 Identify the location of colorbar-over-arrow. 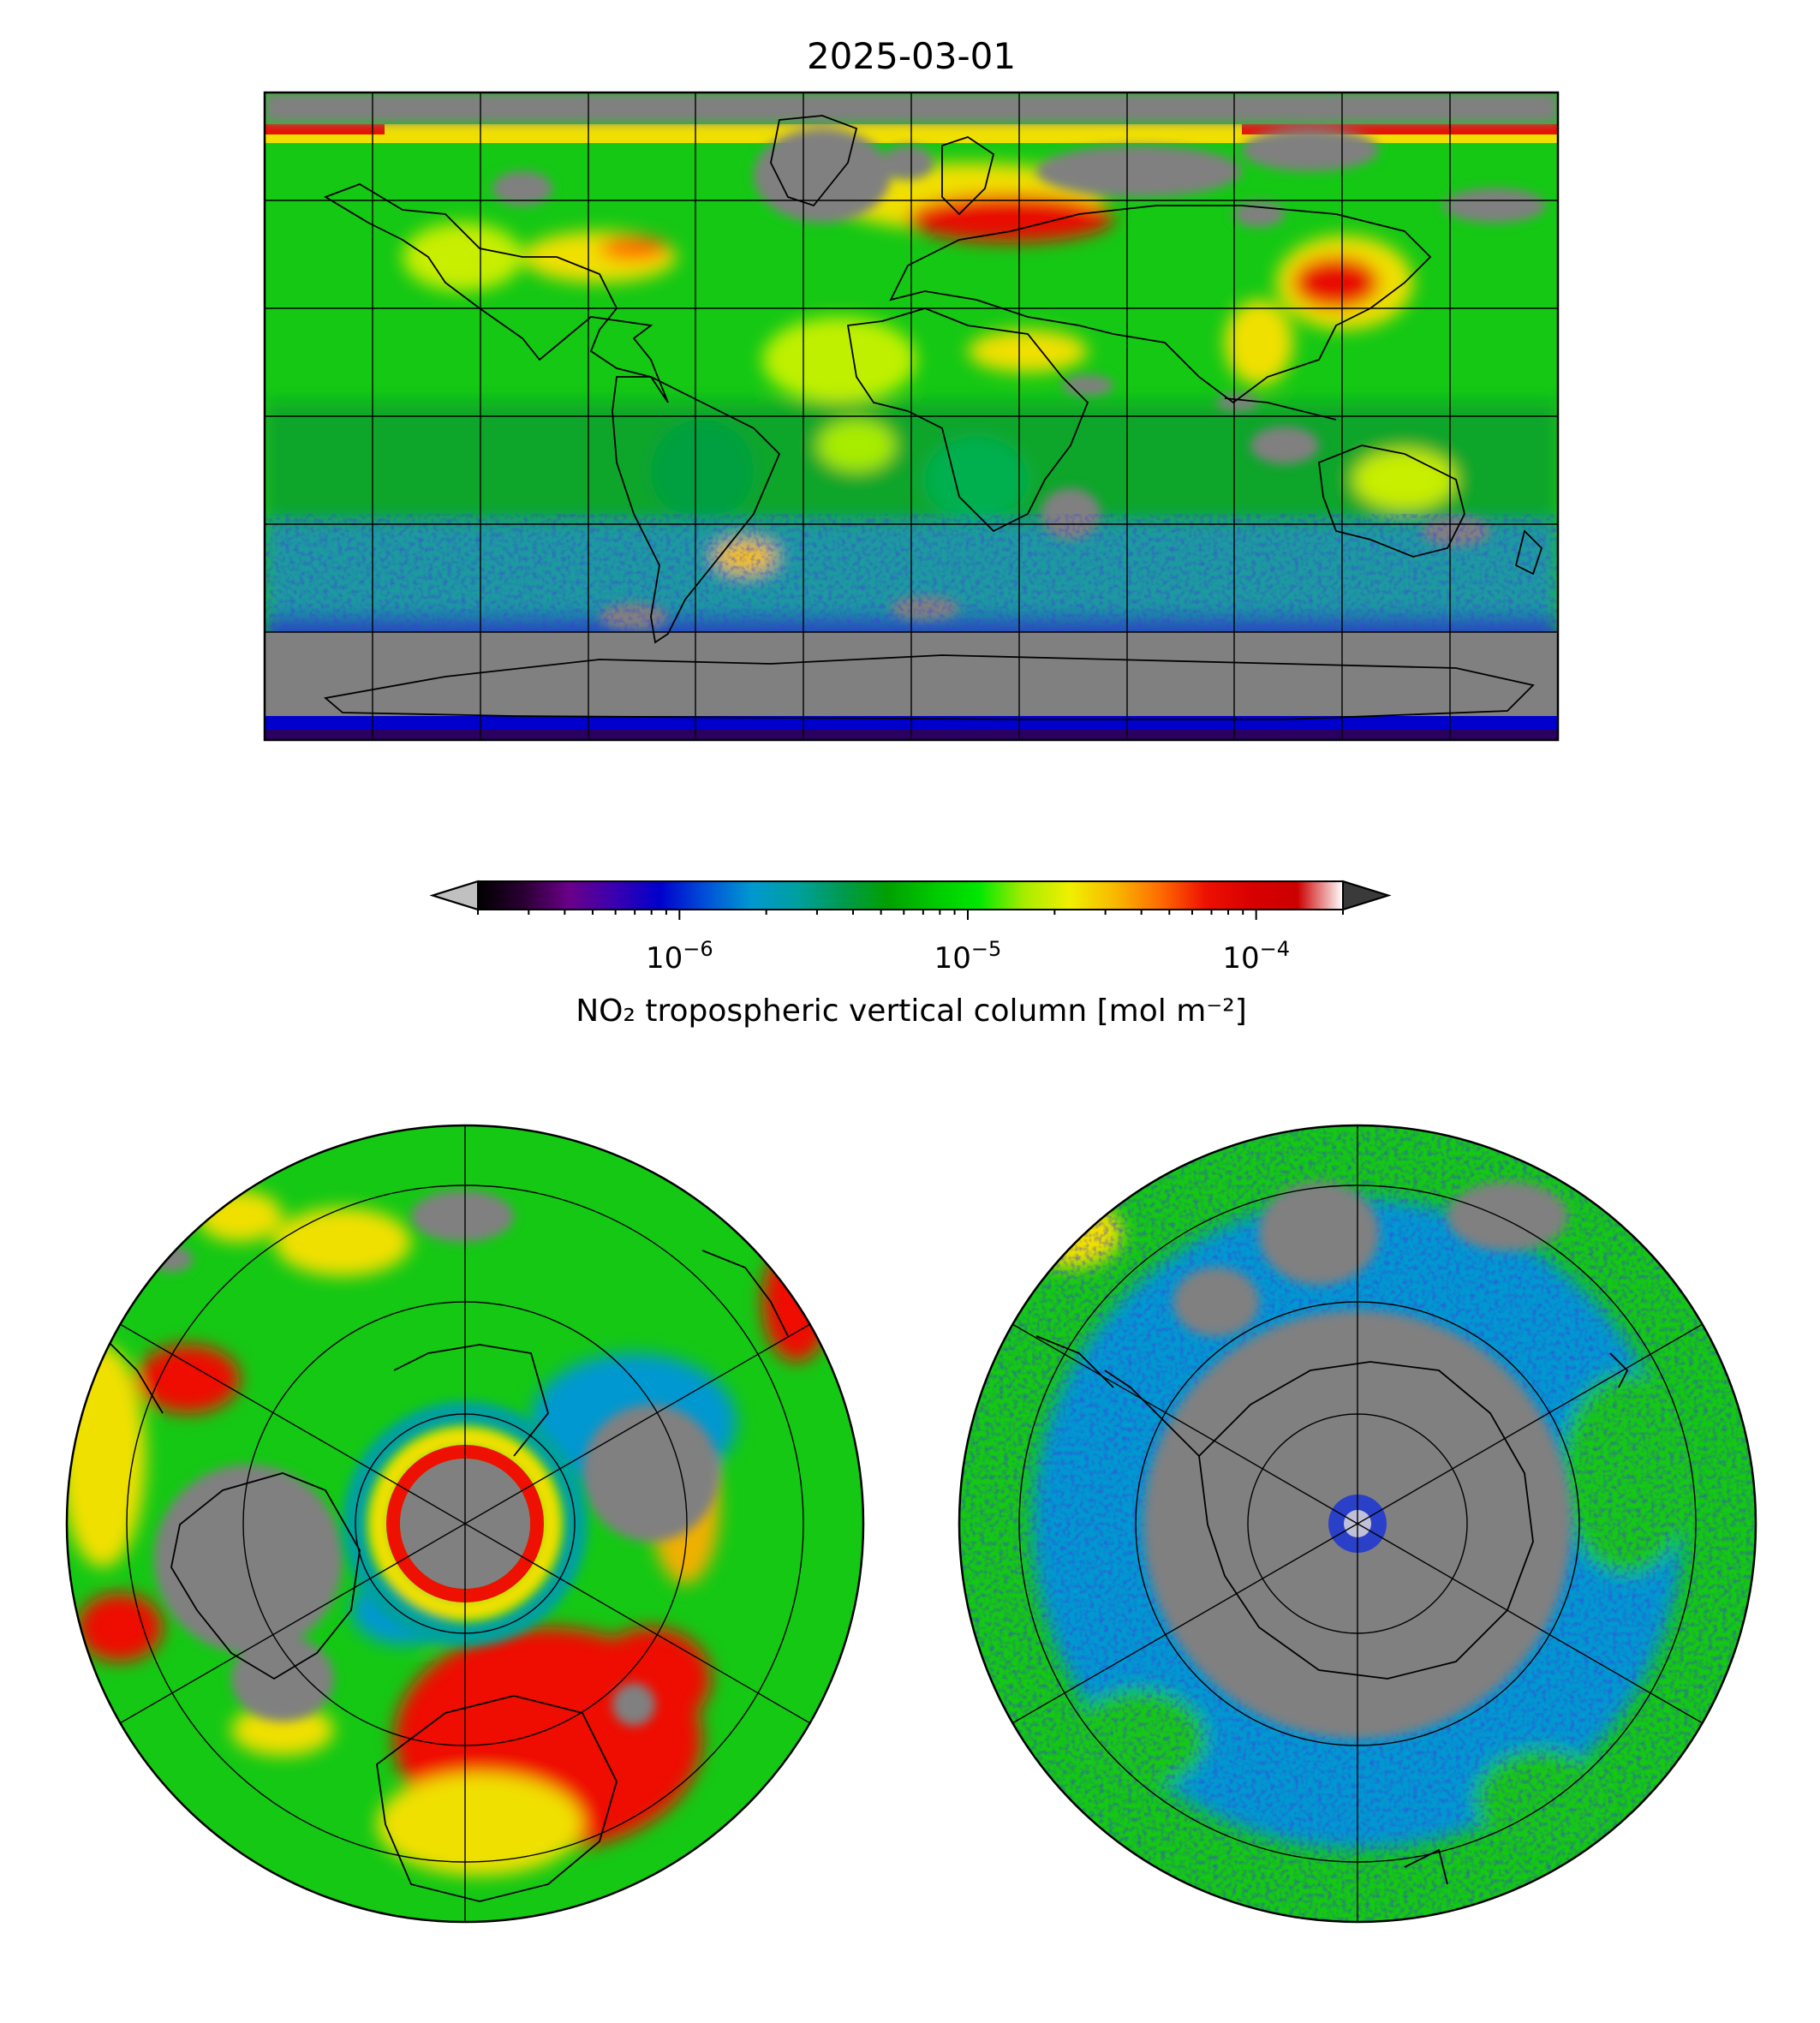
(1367, 895).